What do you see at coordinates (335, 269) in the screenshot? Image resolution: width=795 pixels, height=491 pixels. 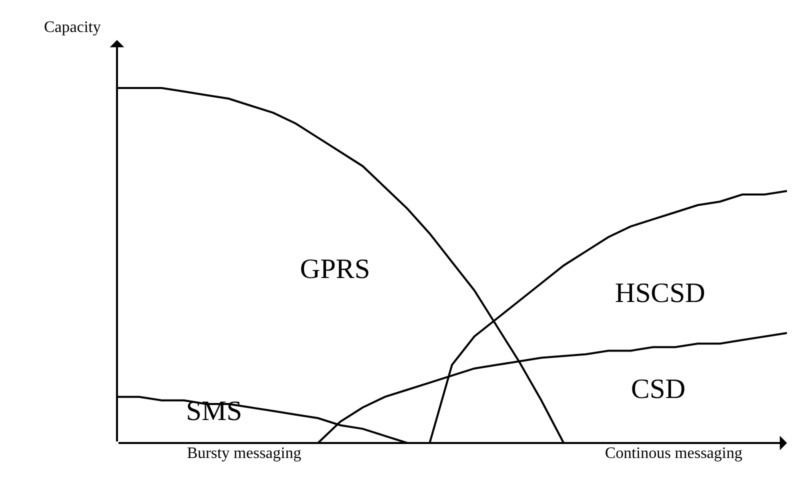 I see `text: GPRS` at bounding box center [335, 269].